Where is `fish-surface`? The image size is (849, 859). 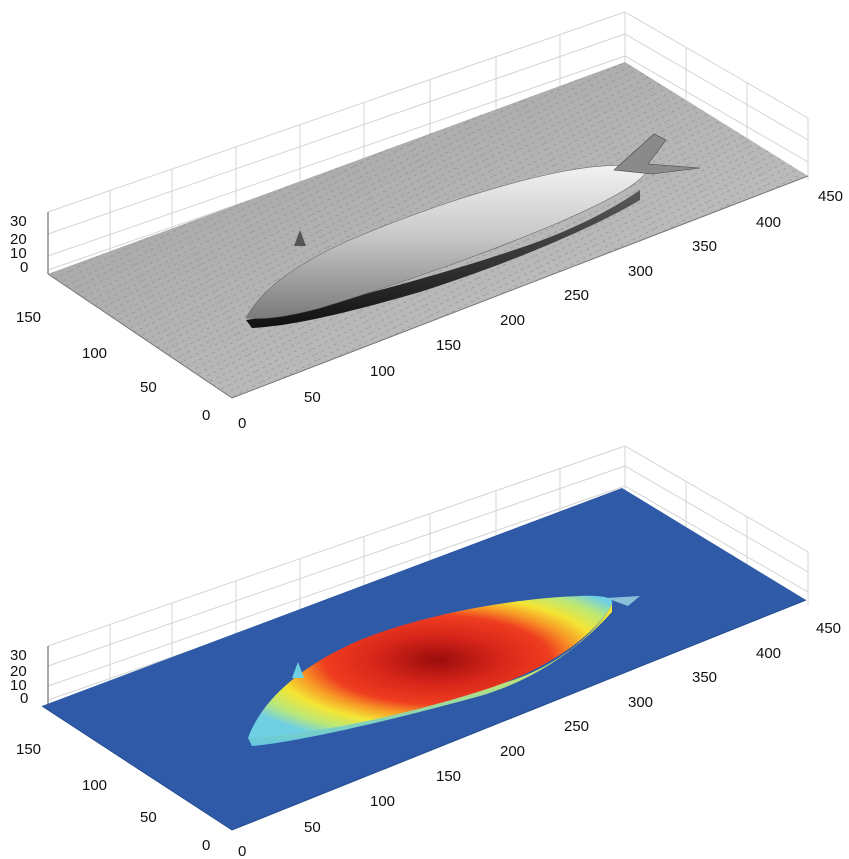
fish-surface is located at coordinates (473, 230).